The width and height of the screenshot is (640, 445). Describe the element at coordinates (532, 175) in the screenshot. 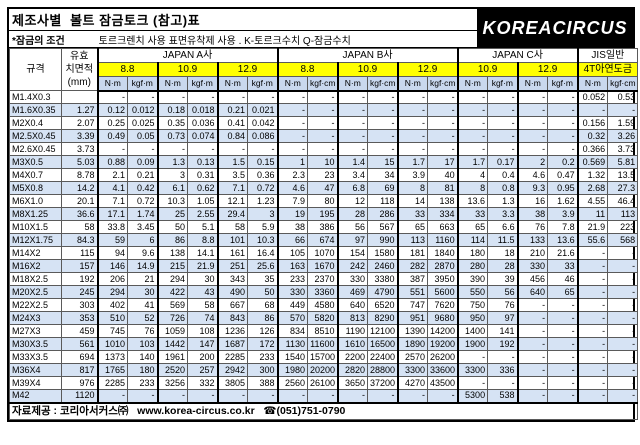

I see `value-cell: 4.6` at that location.